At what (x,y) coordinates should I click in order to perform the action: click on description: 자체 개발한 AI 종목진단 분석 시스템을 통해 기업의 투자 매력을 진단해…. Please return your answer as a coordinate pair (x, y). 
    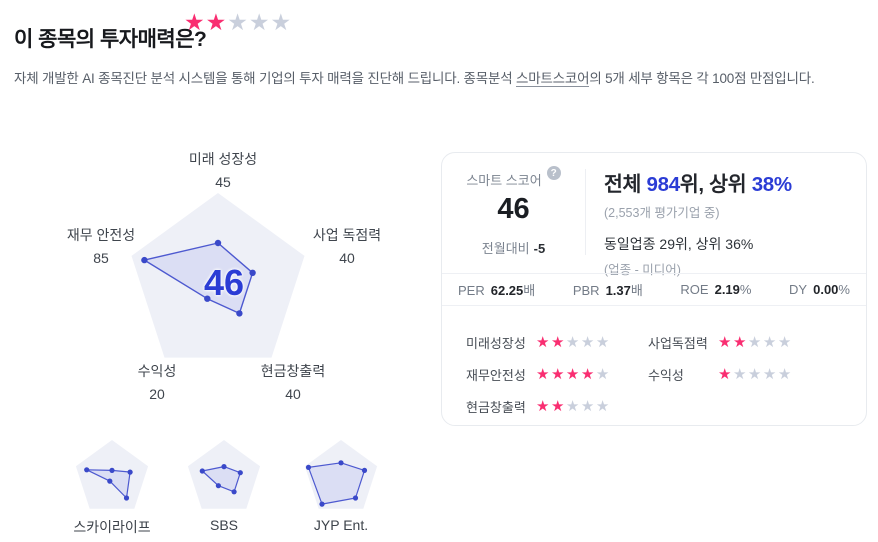
    Looking at the image, I should click on (414, 77).